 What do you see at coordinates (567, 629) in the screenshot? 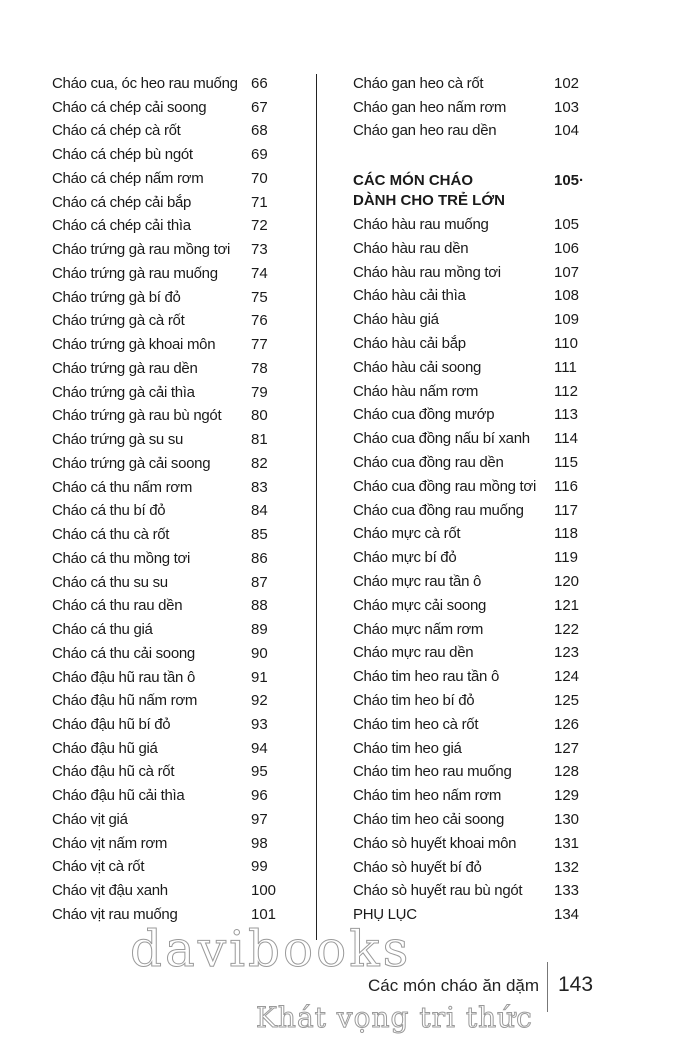
I see `toc-entry-page: 122` at bounding box center [567, 629].